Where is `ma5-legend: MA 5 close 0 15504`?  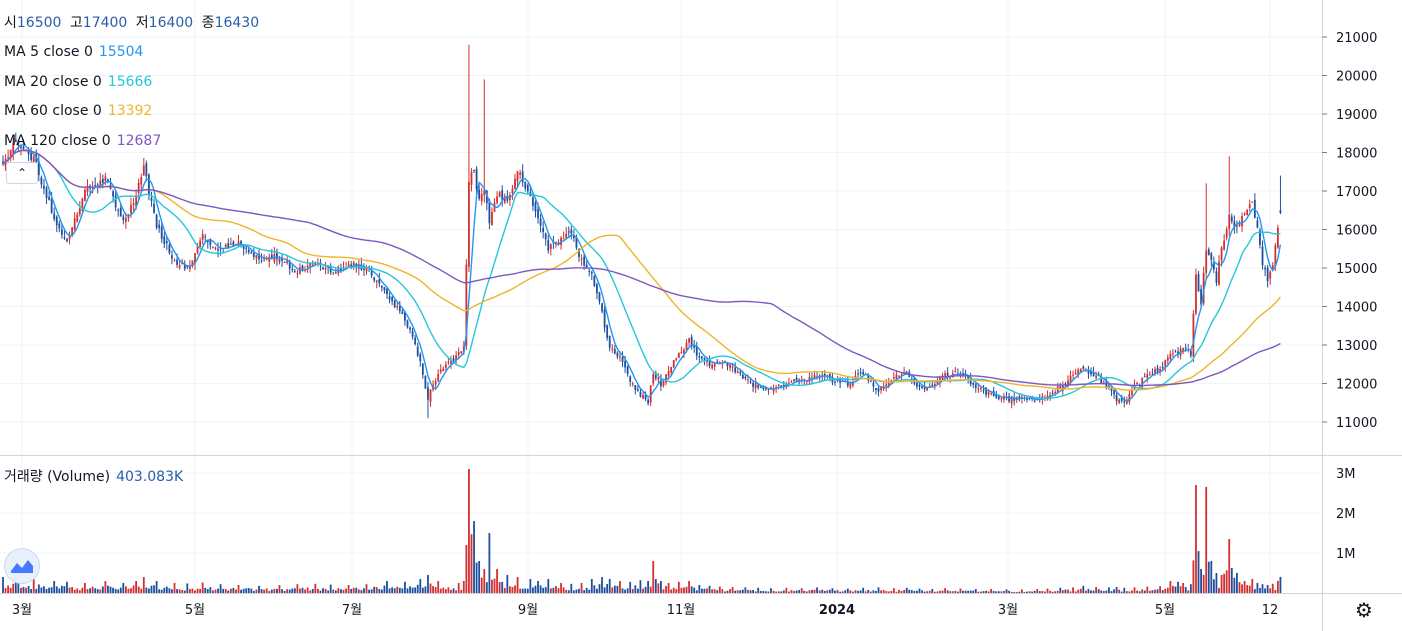
ma5-legend: MA 5 close 0 15504 is located at coordinates (73, 52).